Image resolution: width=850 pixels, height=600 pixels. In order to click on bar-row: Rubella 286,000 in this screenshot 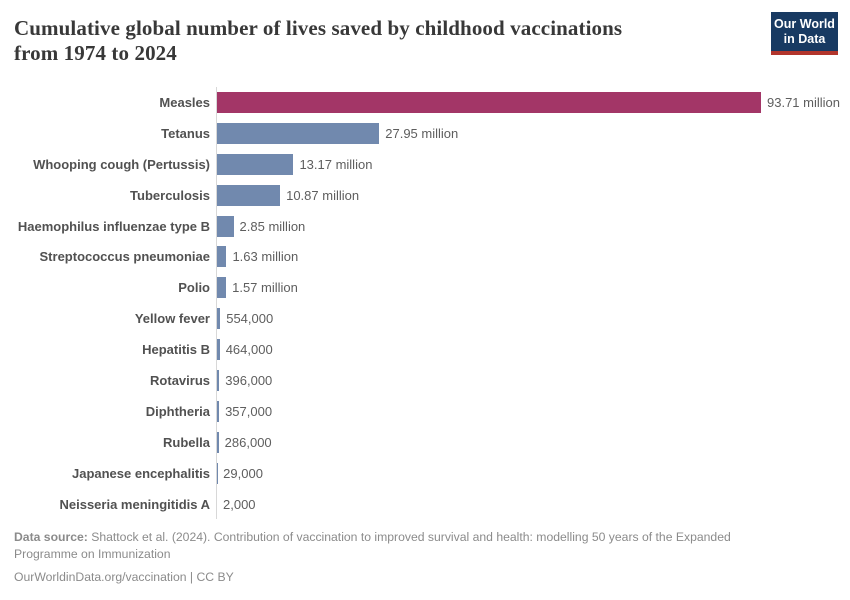, I will do `click(425, 442)`.